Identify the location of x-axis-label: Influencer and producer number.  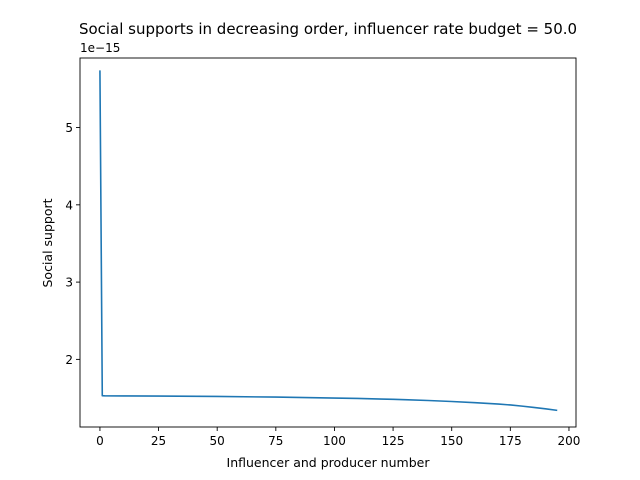
(329, 462).